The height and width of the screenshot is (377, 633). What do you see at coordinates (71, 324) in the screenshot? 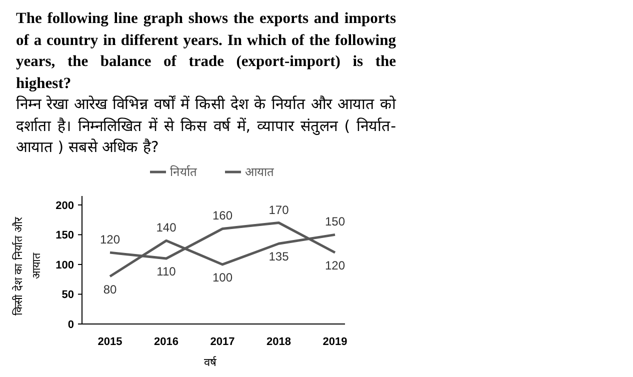
I see `y-tick-label: 0` at bounding box center [71, 324].